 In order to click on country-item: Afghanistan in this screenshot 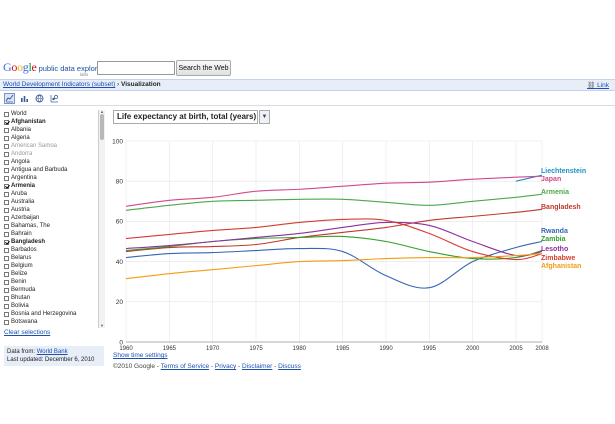, I will do `click(51, 122)`.